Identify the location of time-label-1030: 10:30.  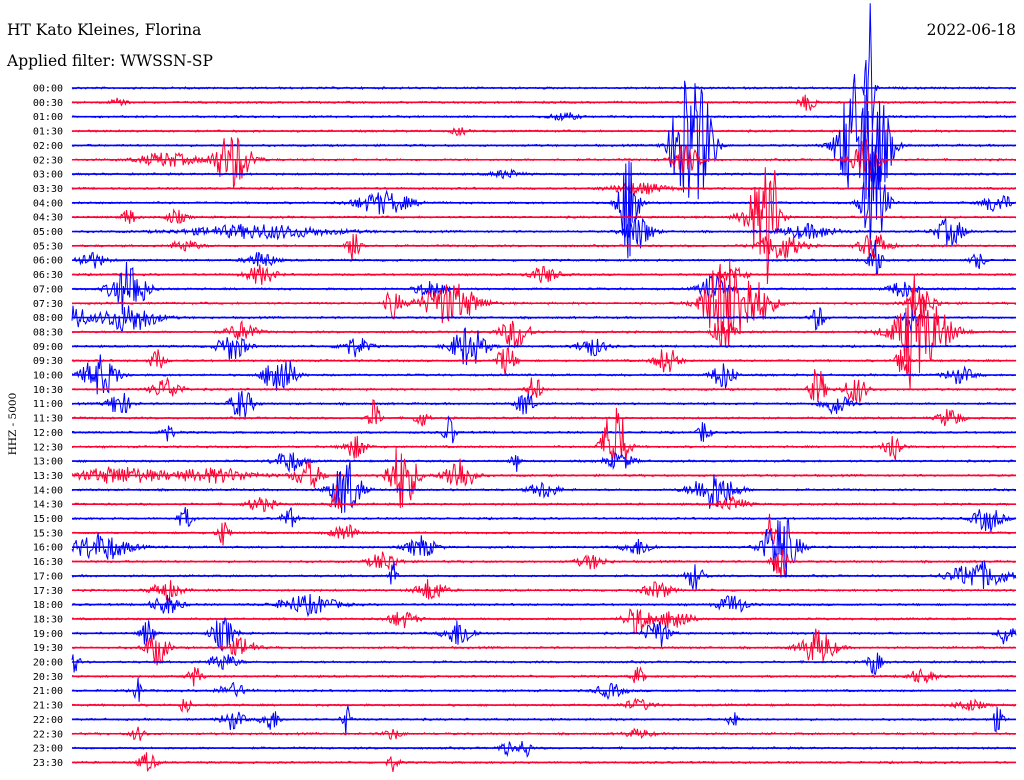
(48, 390).